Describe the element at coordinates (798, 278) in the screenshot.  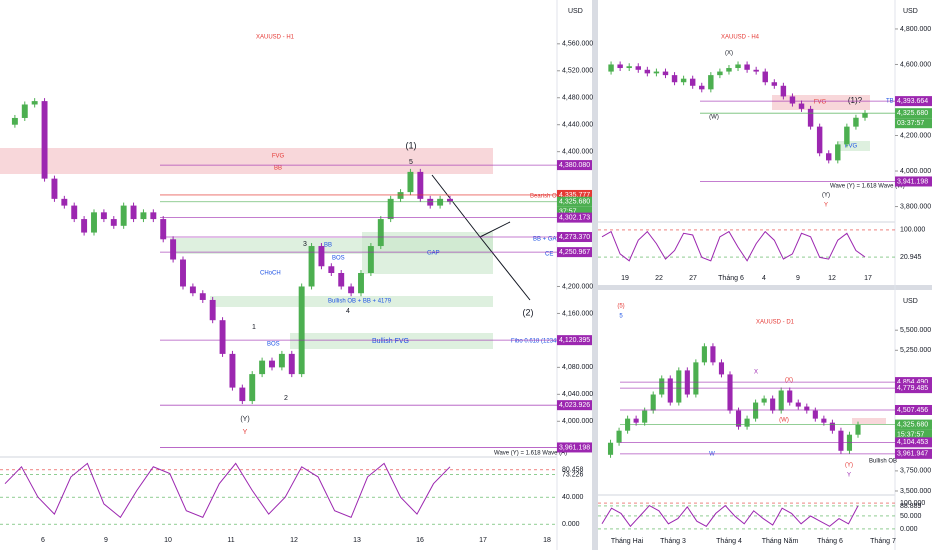
I see `time-label: 9` at that location.